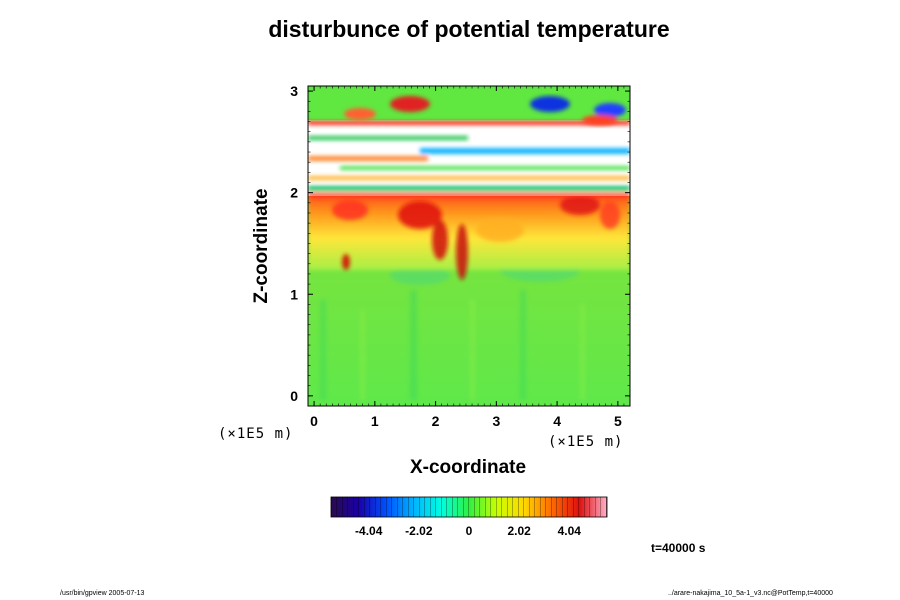 The image size is (900, 600). What do you see at coordinates (369, 531) in the screenshot?
I see `colorbar-tick-label: -4.04` at bounding box center [369, 531].